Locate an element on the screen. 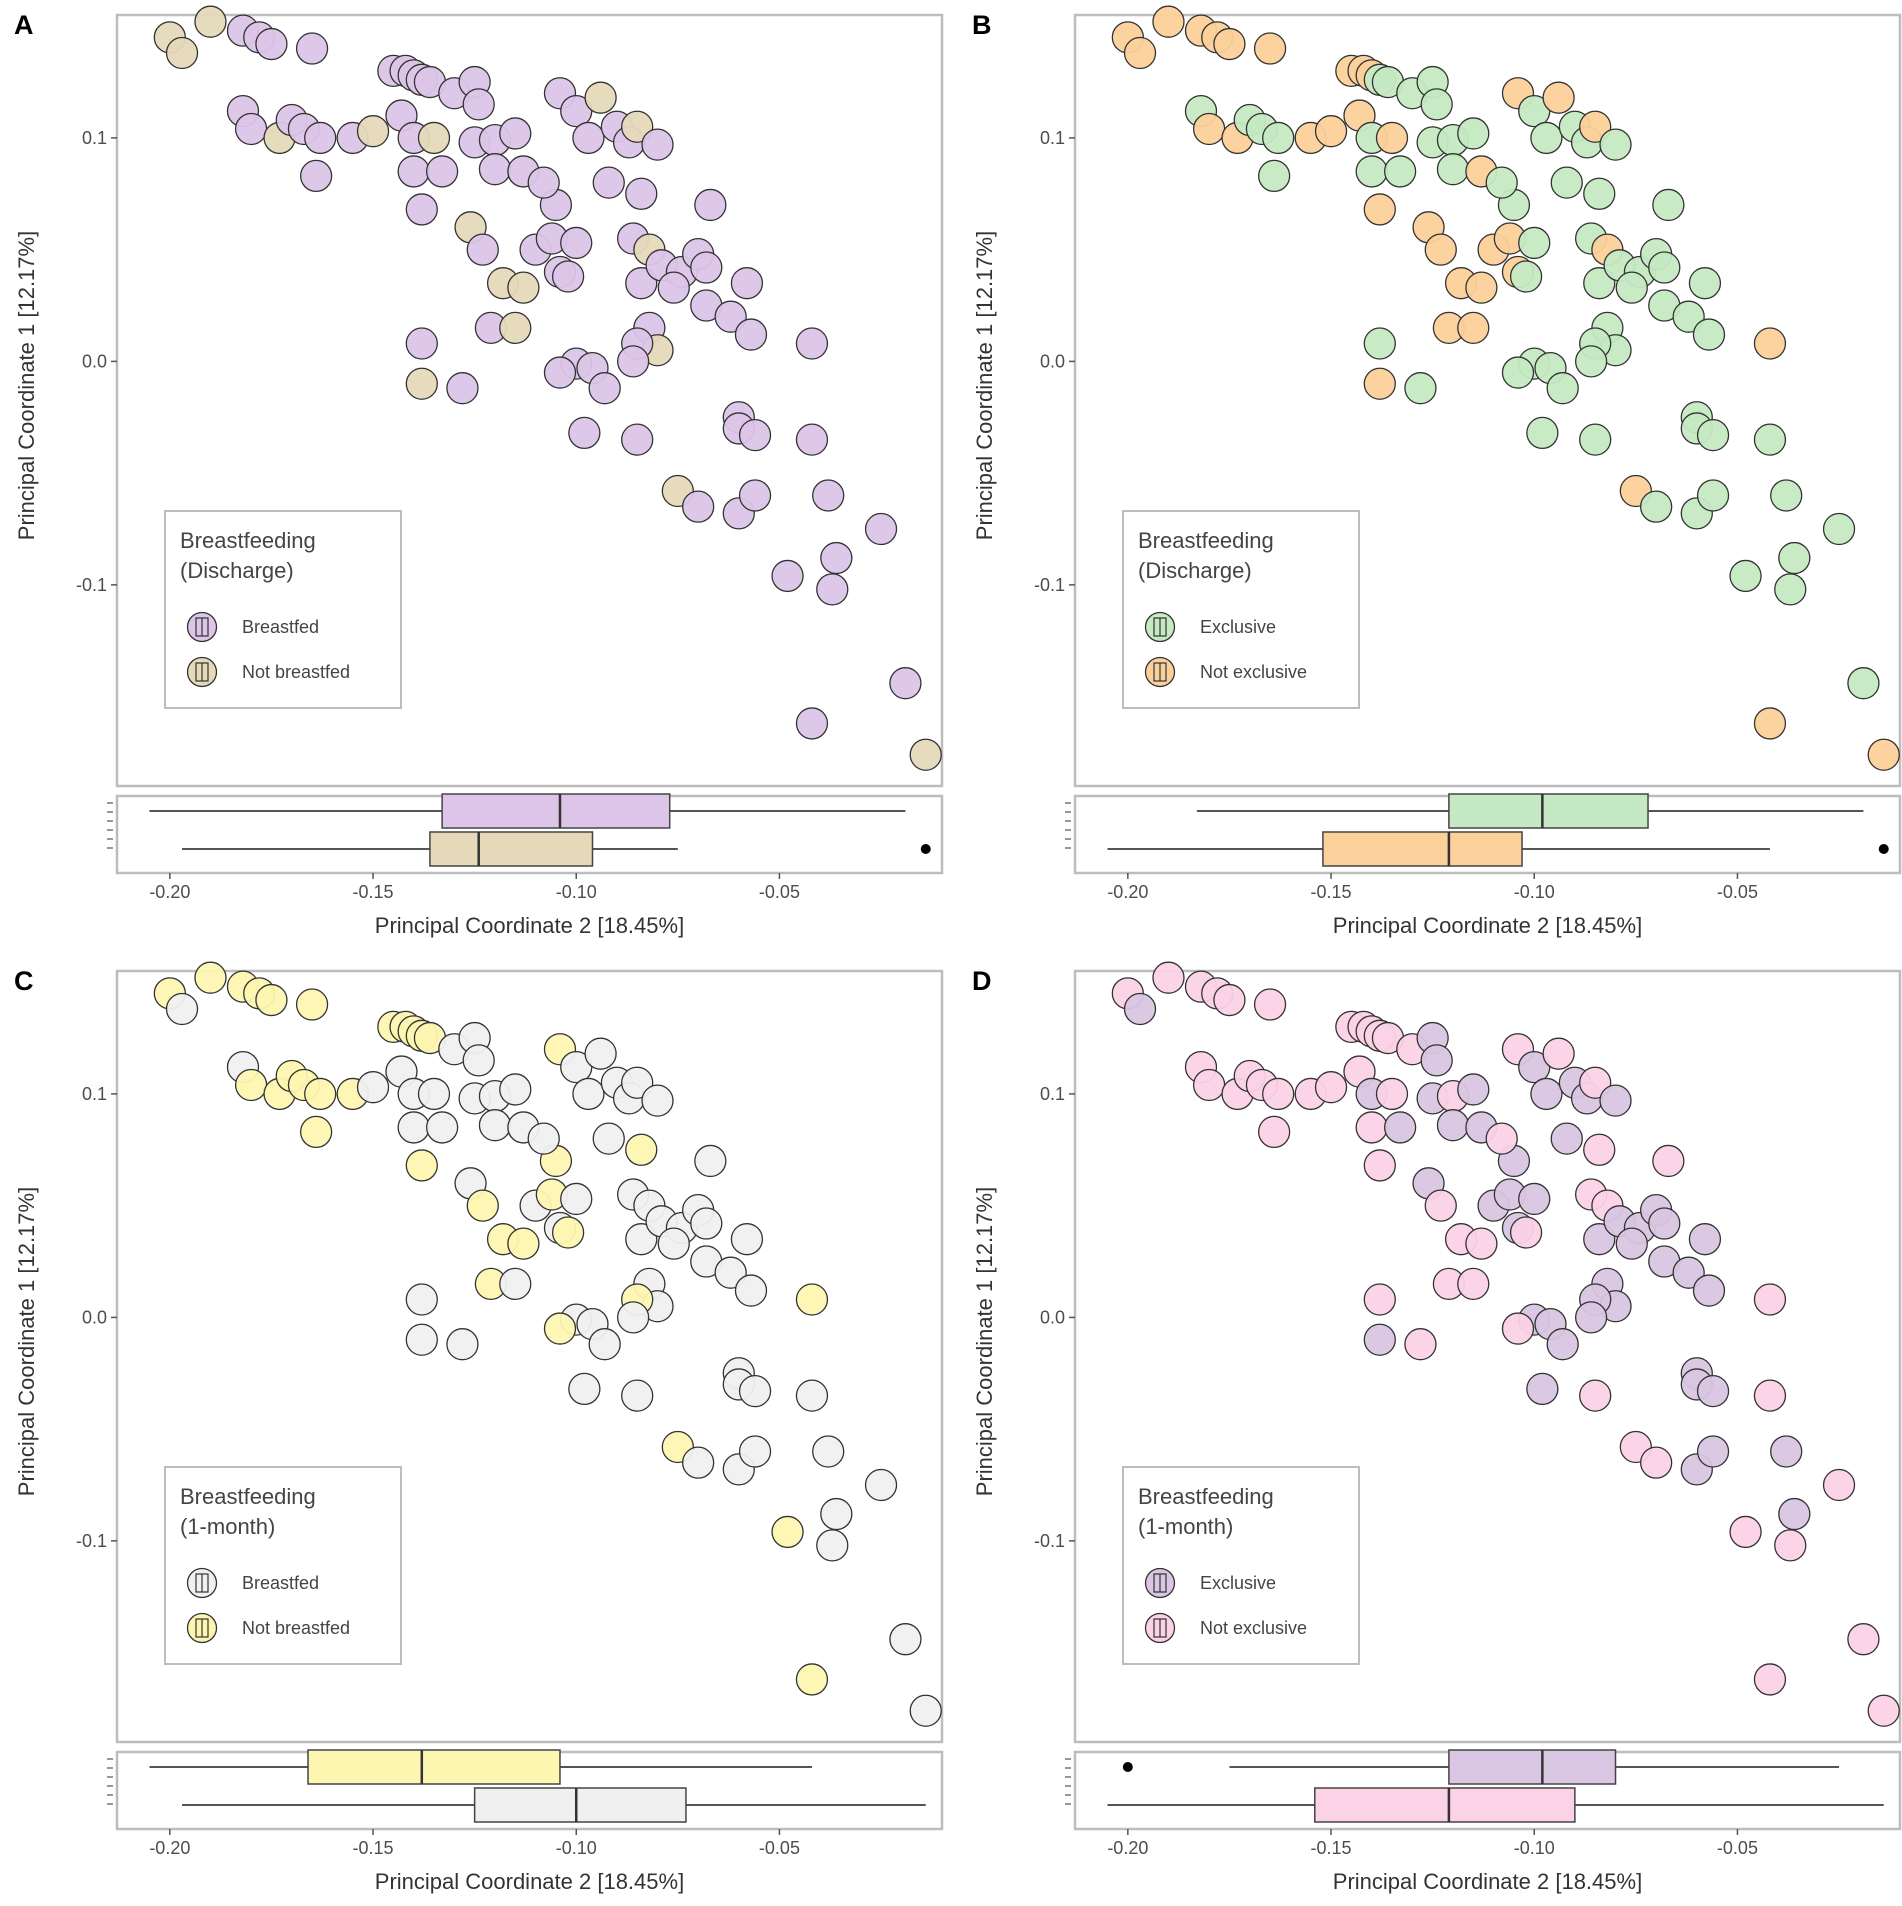 The height and width of the screenshot is (1906, 1902). legend-title: (Discharge) is located at coordinates (1195, 570).